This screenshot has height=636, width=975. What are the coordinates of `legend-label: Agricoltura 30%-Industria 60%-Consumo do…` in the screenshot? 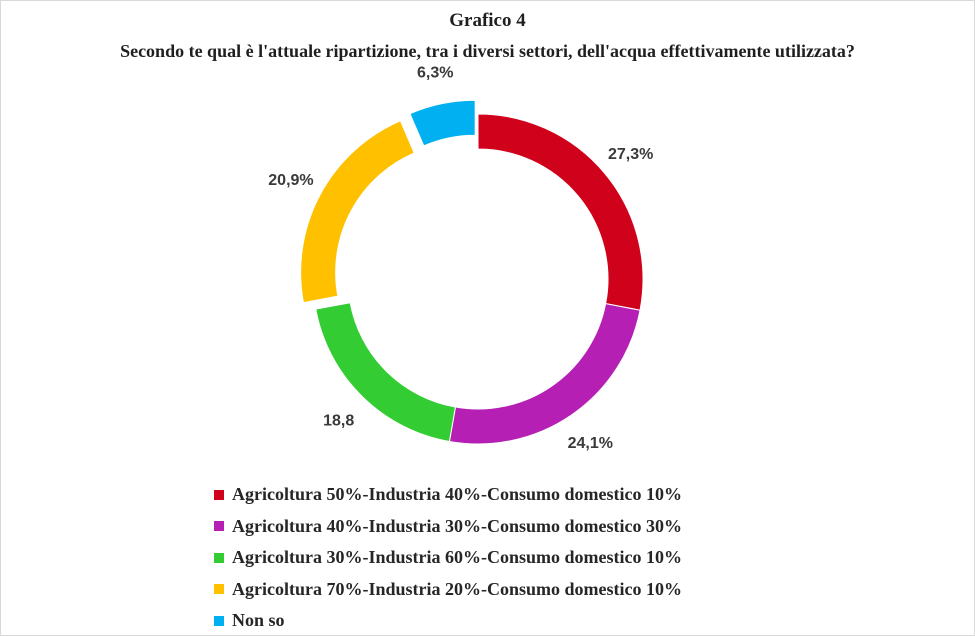 It's located at (457, 557).